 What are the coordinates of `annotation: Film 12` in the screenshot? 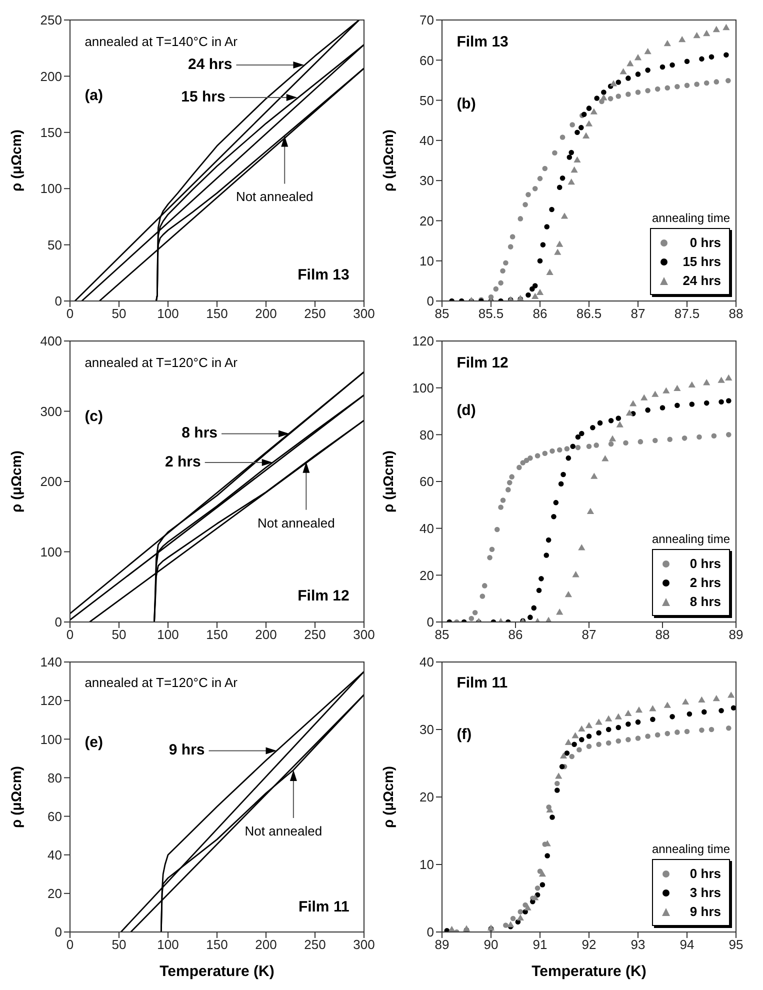 It's located at (482, 363).